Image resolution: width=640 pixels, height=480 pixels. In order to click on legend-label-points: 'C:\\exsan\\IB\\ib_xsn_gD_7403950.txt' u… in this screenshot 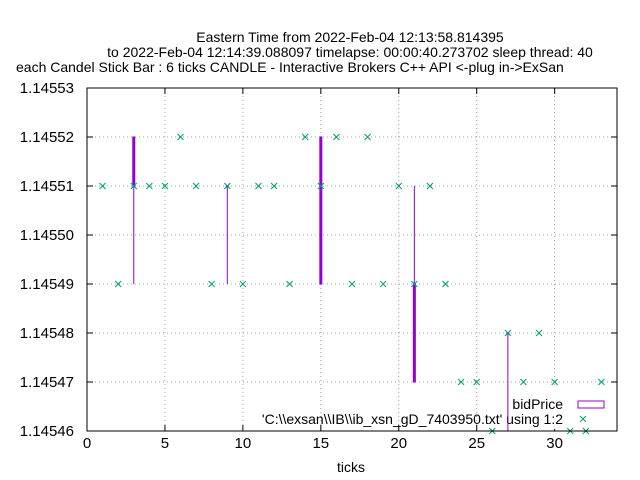, I will do `click(412, 419)`.